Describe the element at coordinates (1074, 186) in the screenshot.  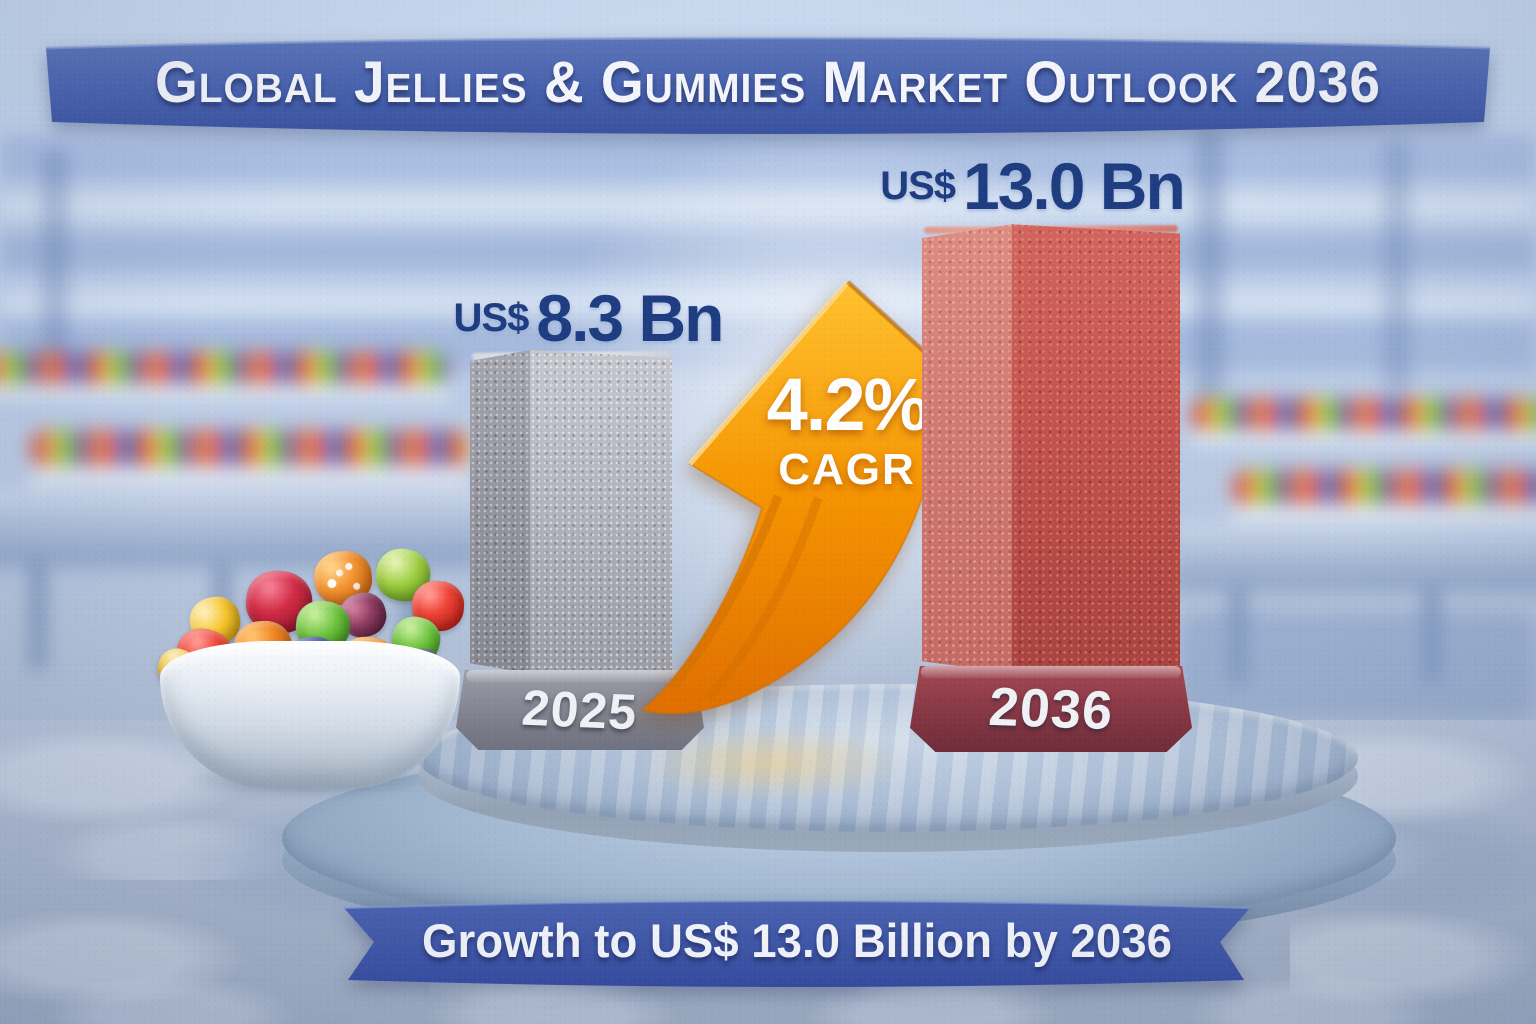
I see `value-amount: 13.0 Bn` at that location.